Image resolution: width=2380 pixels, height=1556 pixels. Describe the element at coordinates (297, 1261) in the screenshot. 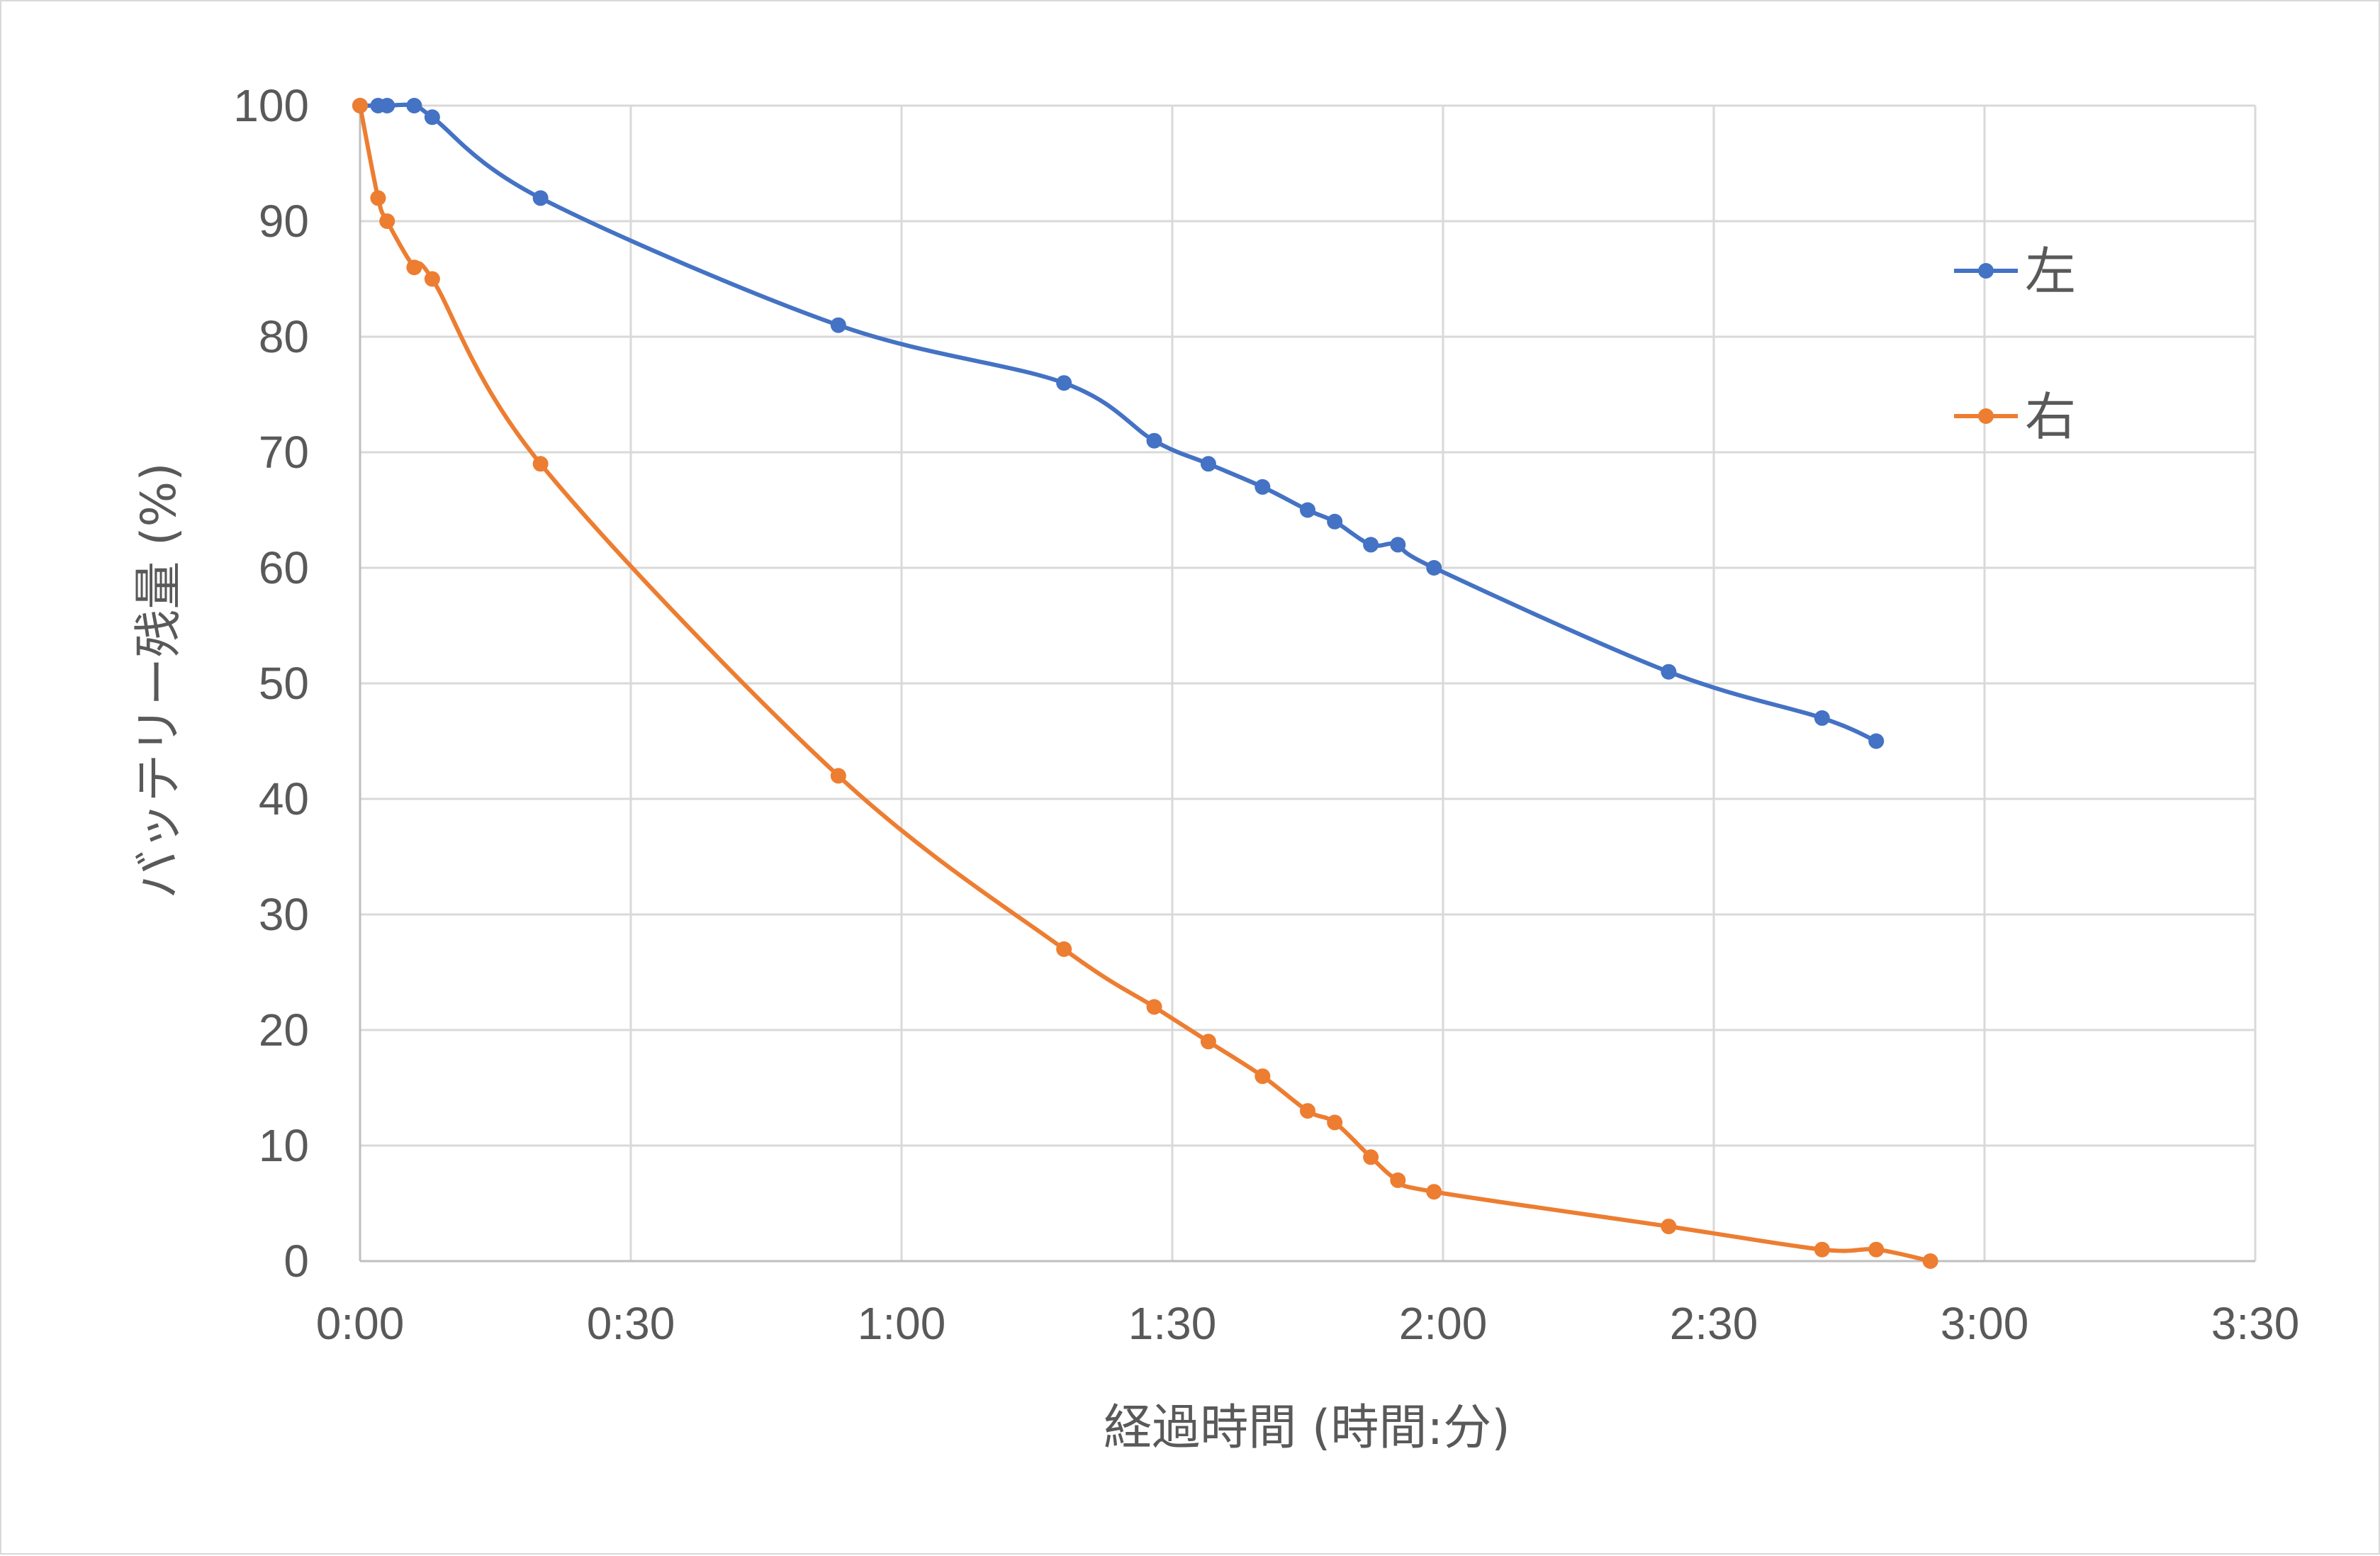

I see `y-tick-label: 0` at that location.